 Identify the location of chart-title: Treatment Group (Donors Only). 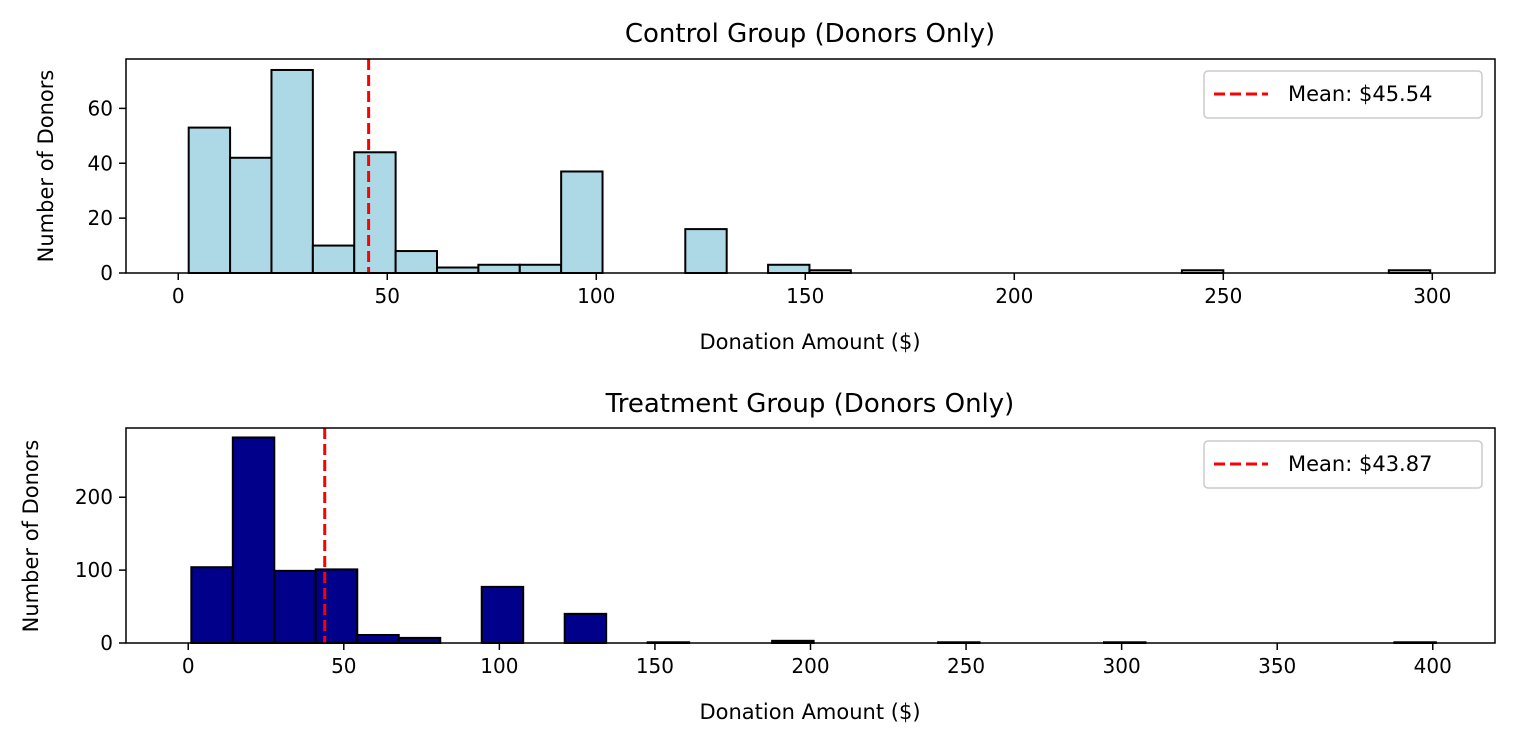
(810, 404).